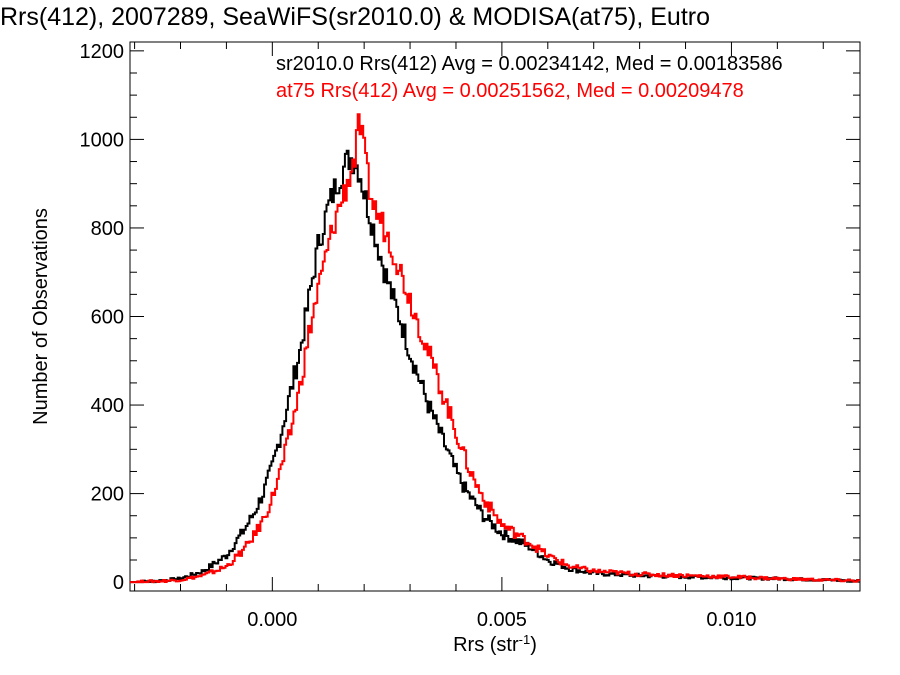 The width and height of the screenshot is (900, 675). I want to click on y-tick-label: 1000, so click(102, 140).